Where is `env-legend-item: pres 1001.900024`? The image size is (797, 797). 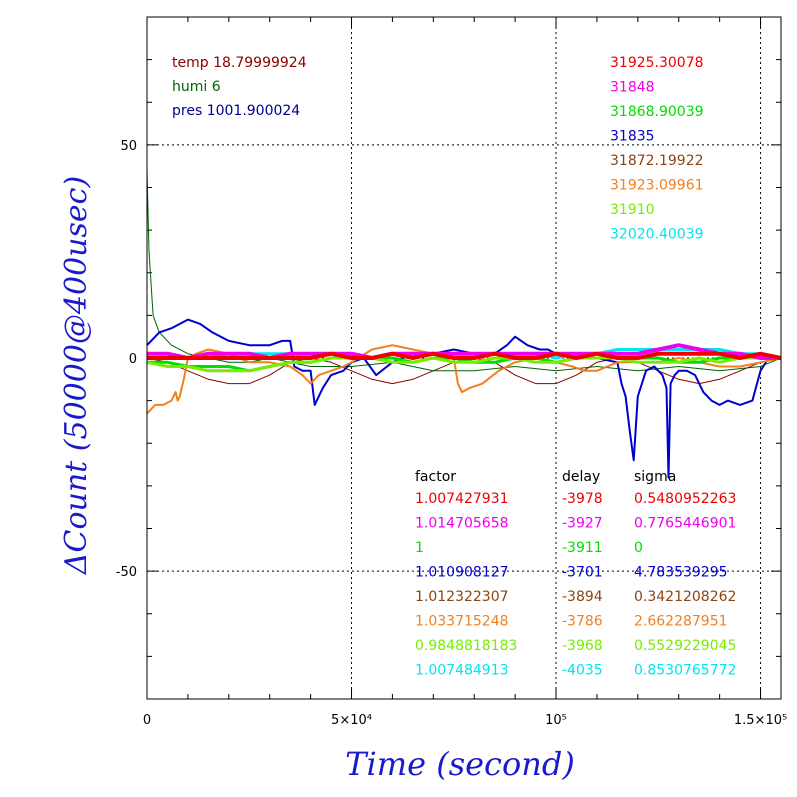 env-legend-item: pres 1001.900024 is located at coordinates (236, 111).